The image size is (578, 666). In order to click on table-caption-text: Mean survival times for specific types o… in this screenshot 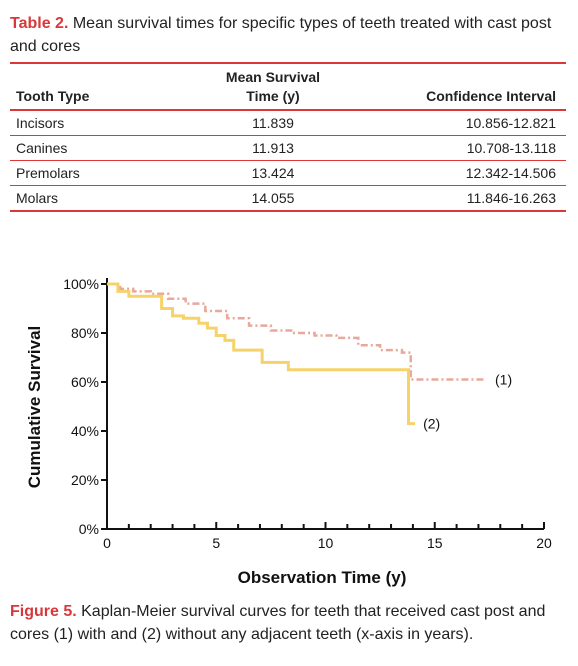, I will do `click(281, 35)`.